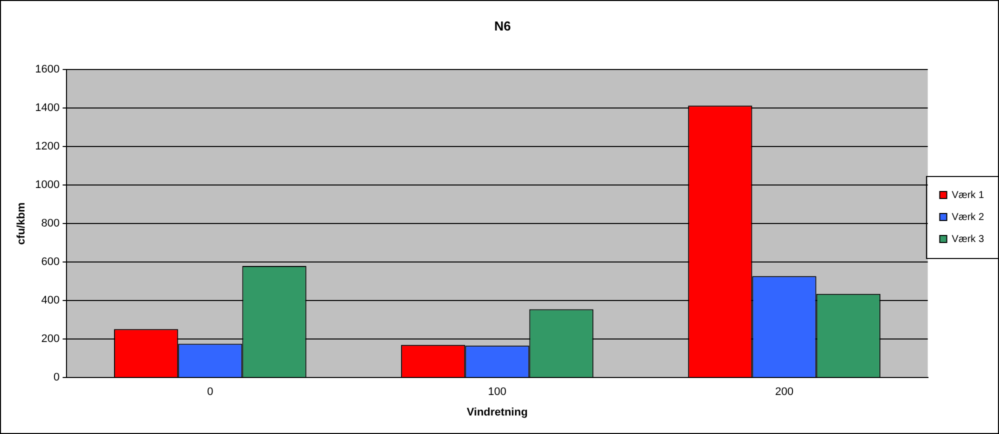  Describe the element at coordinates (497, 412) in the screenshot. I see `x-axis-title: Vindretning` at that location.